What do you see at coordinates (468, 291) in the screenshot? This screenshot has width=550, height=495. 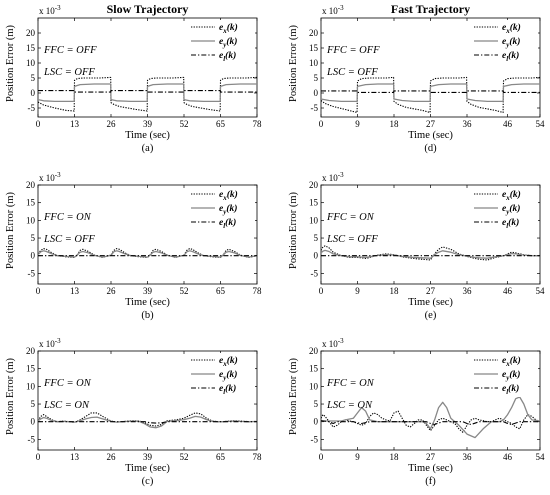 I see `x-tick-label: 36` at bounding box center [468, 291].